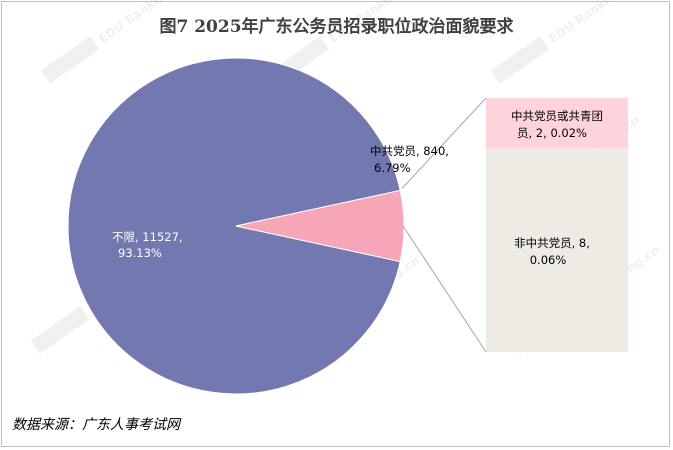 Image resolution: width=673 pixels, height=450 pixels. Describe the element at coordinates (444, 143) in the screenshot. I see `connector-line-top` at that location.